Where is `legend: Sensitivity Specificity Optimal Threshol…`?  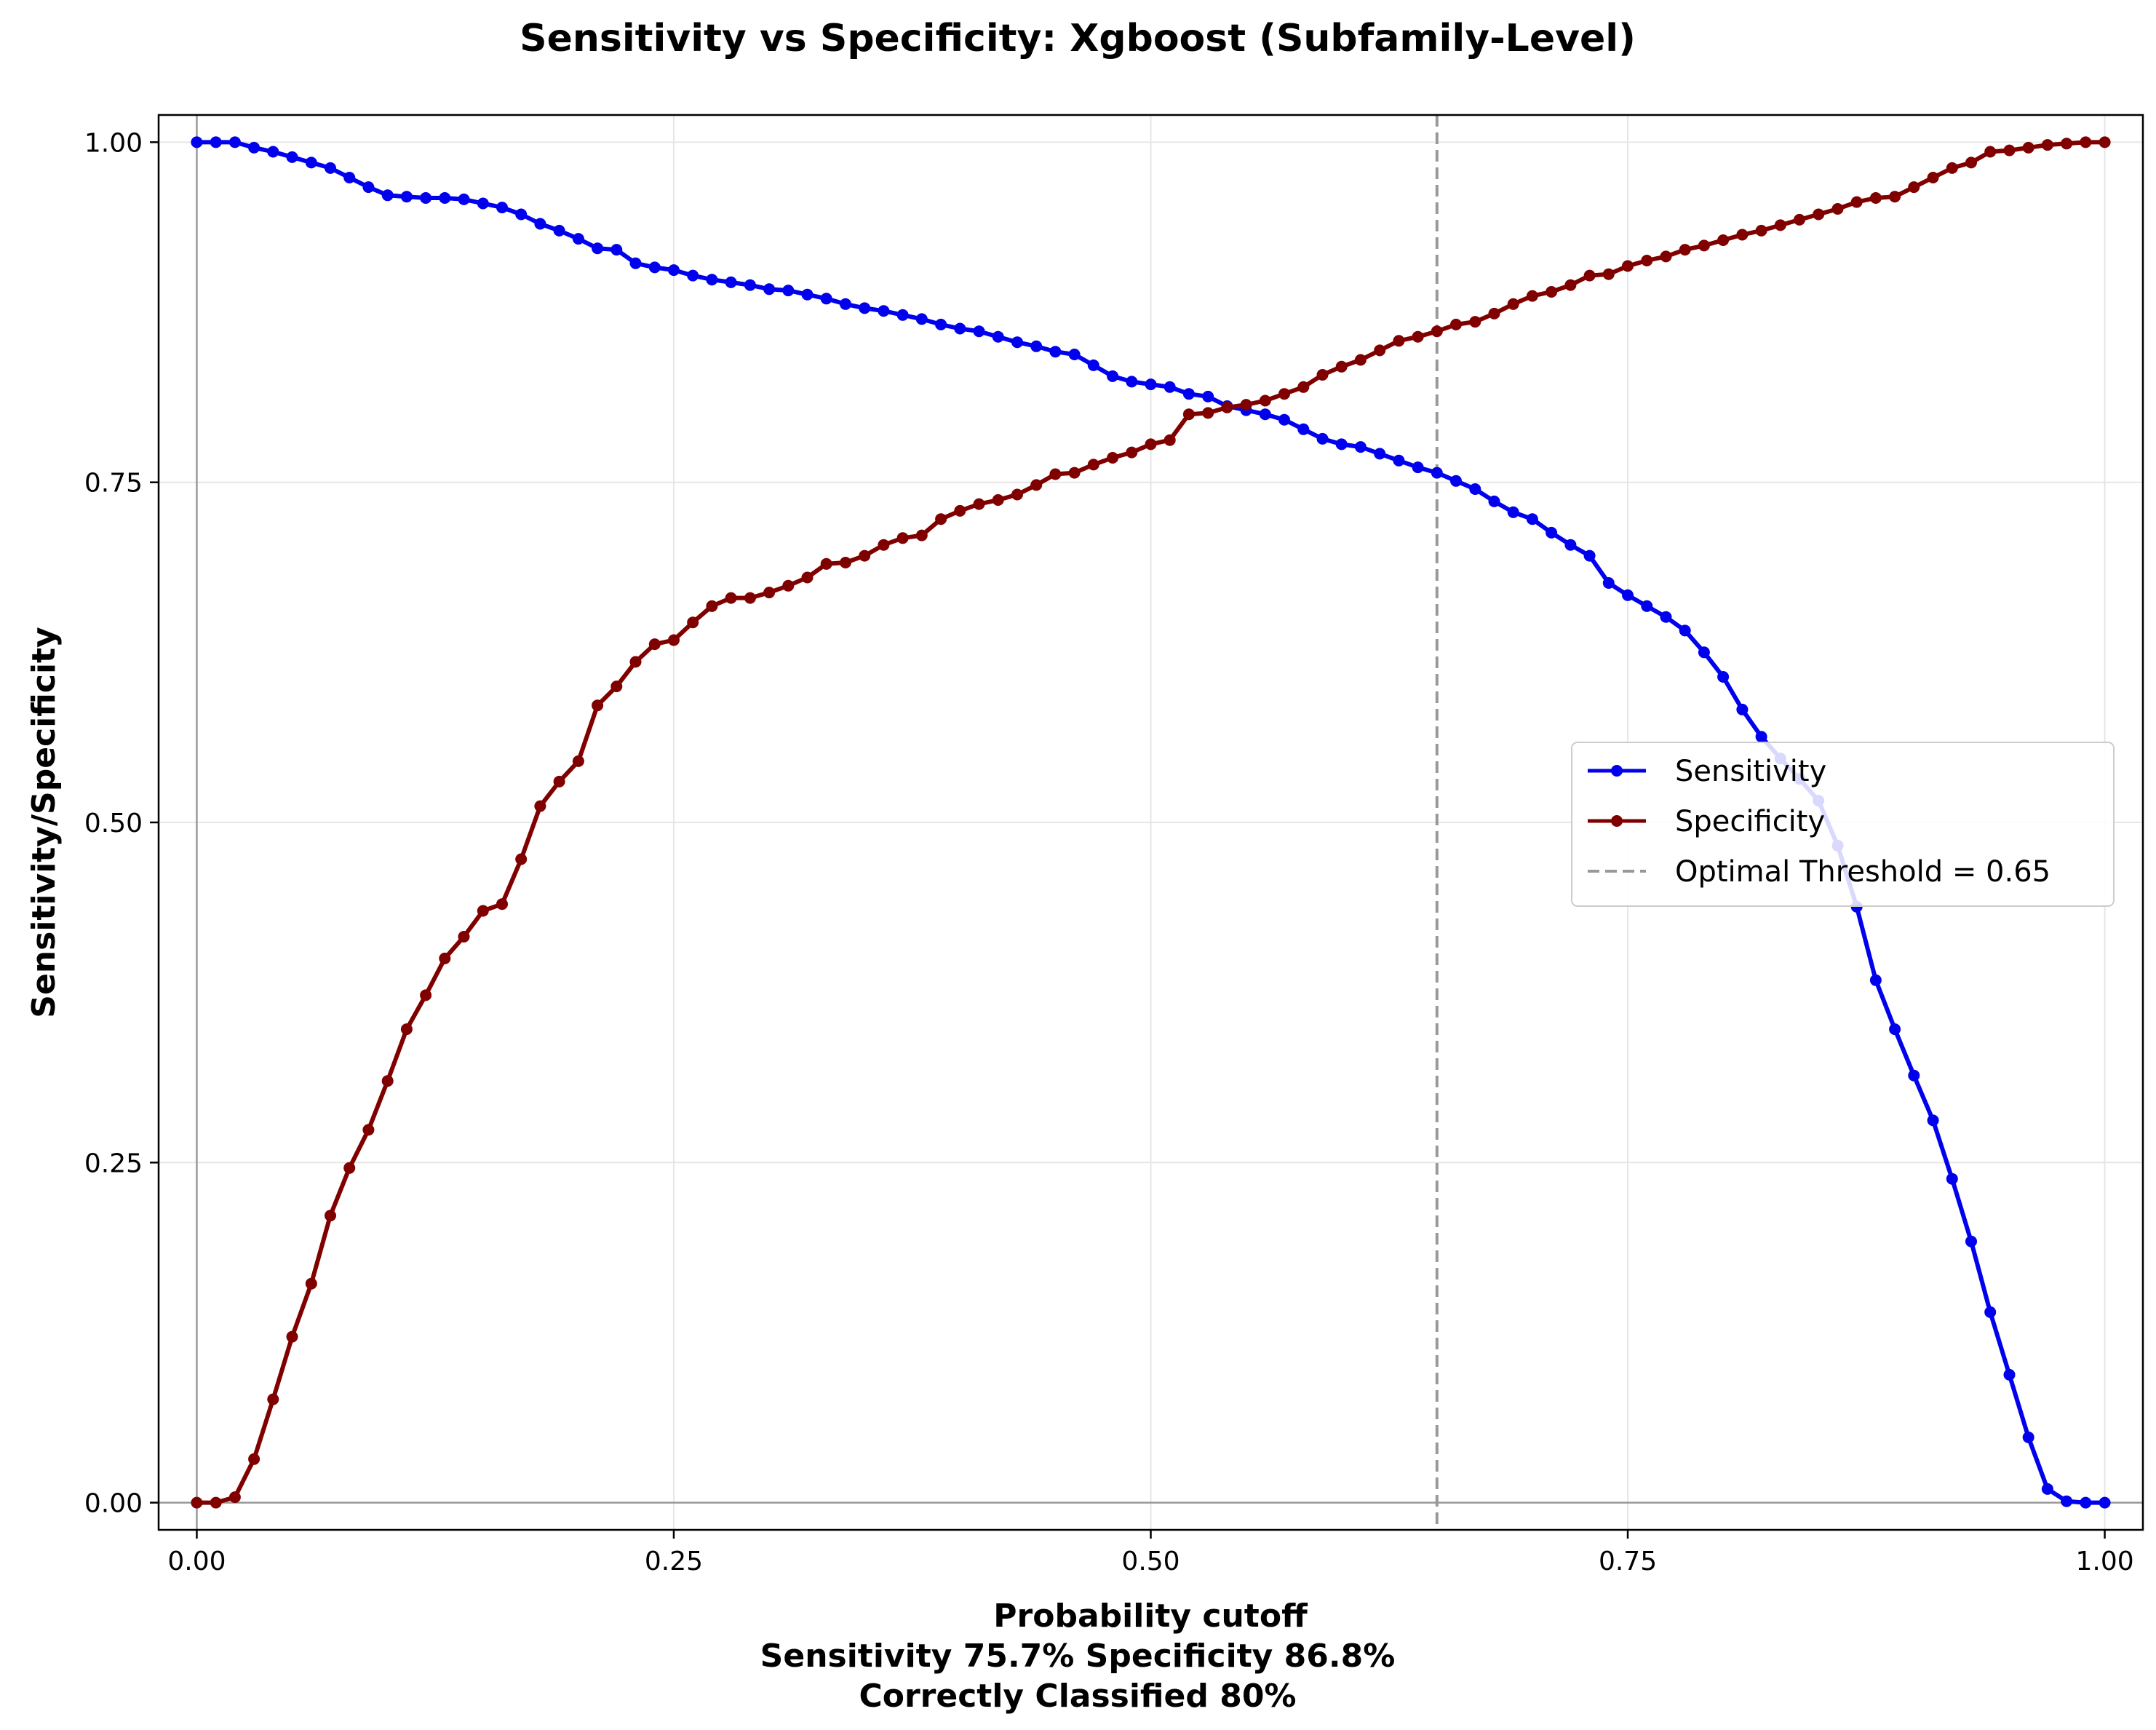
legend: Sensitivity Specificity Optimal Threshol… is located at coordinates (1843, 824).